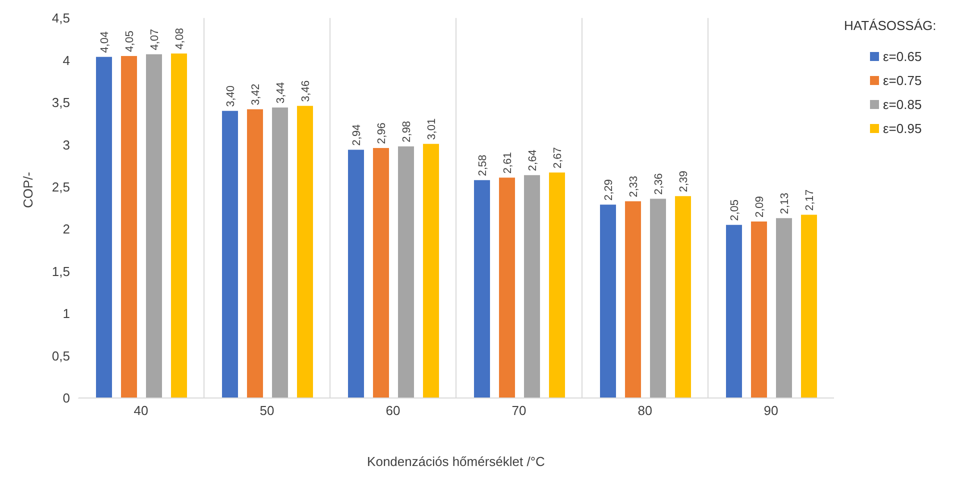  I want to click on data-label: 2,39, so click(684, 181).